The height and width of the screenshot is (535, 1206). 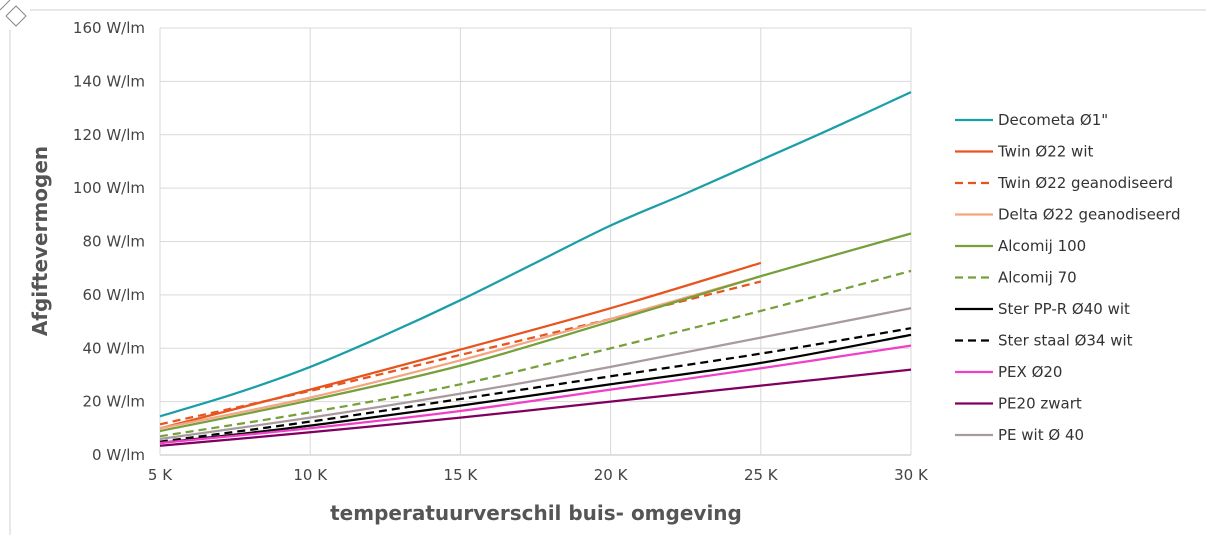 I want to click on legend-label: Alcomij 100, so click(x=1042, y=246).